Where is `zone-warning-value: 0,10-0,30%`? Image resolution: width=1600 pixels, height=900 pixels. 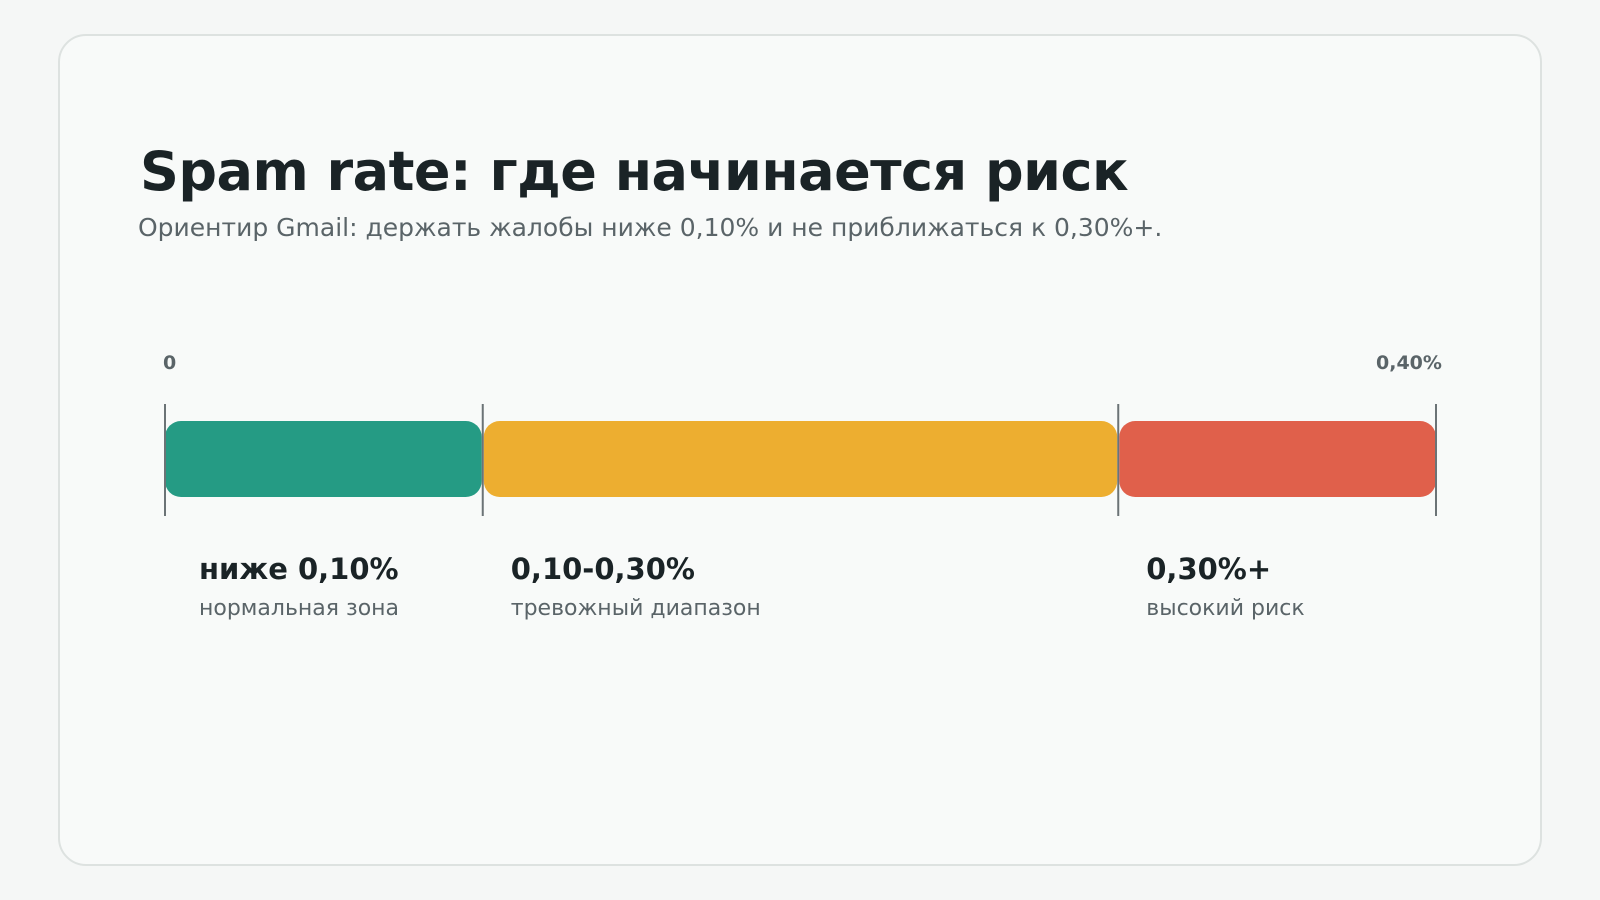
zone-warning-value: 0,10-0,30% is located at coordinates (602, 569).